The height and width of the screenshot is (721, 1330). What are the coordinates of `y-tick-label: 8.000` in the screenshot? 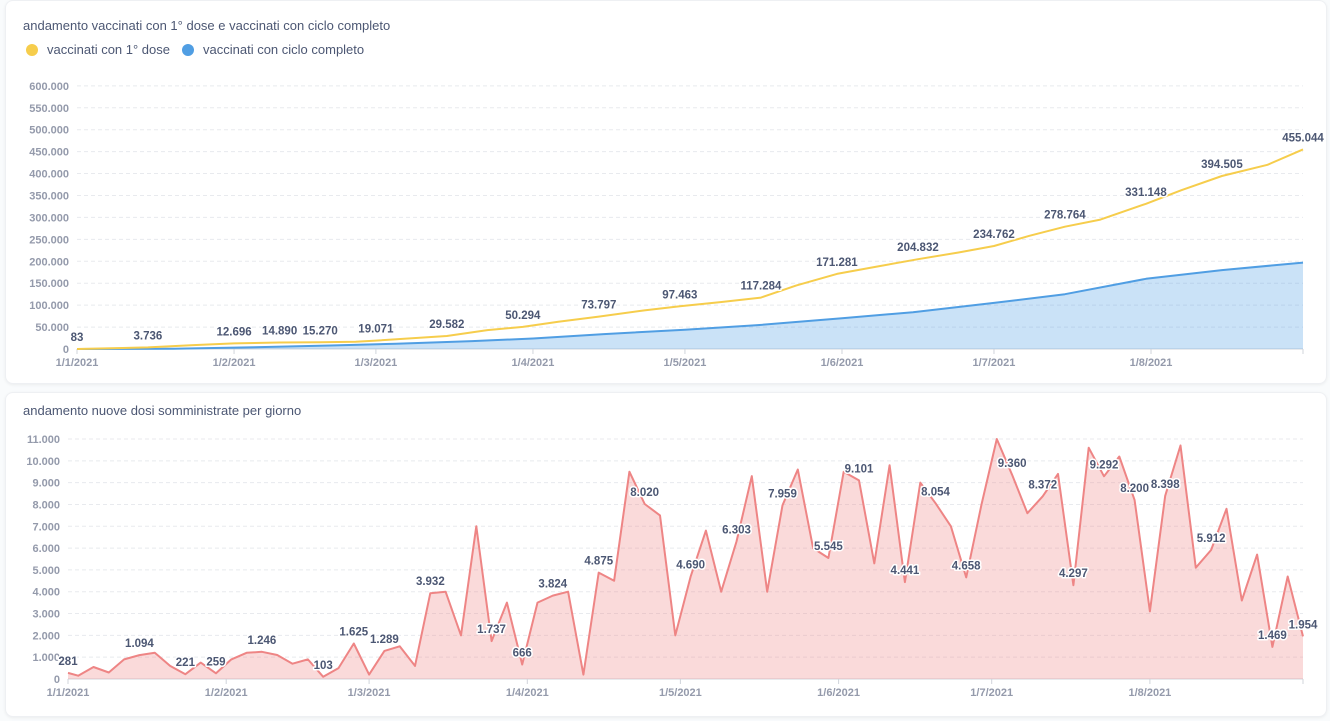 It's located at (46, 505).